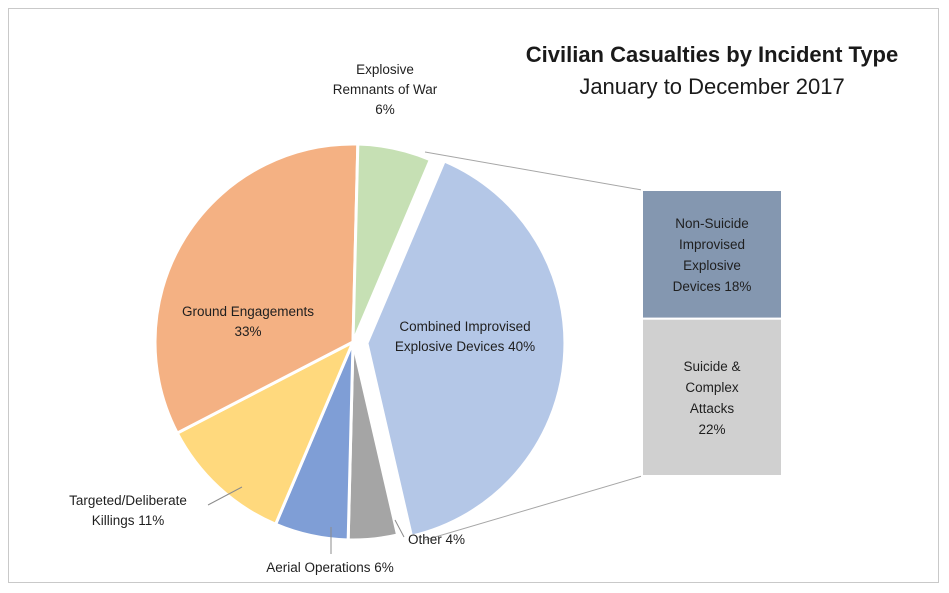 The image size is (949, 593). What do you see at coordinates (711, 86) in the screenshot?
I see `chart-subtitle: January to December 2017` at bounding box center [711, 86].